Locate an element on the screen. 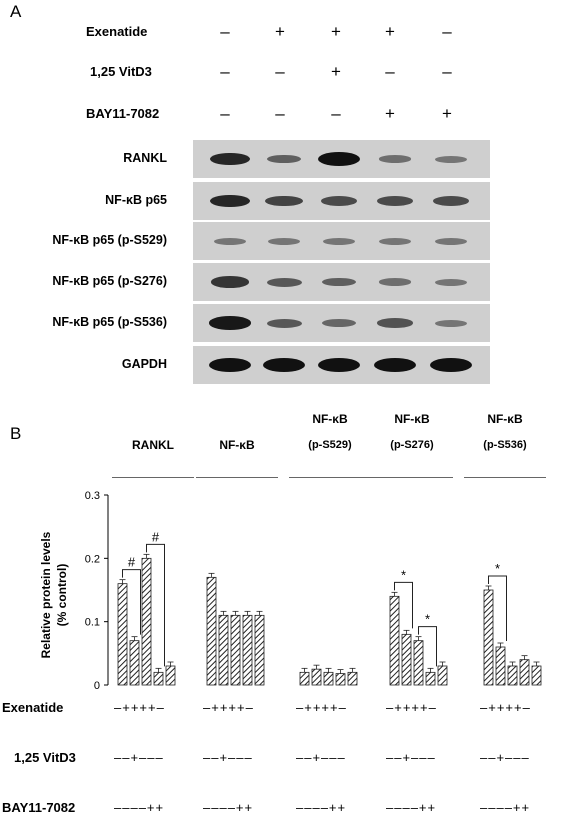 The width and height of the screenshot is (567, 819). chart-axes: 0 0.1 0.2 0.3 is located at coordinates (97, 590).